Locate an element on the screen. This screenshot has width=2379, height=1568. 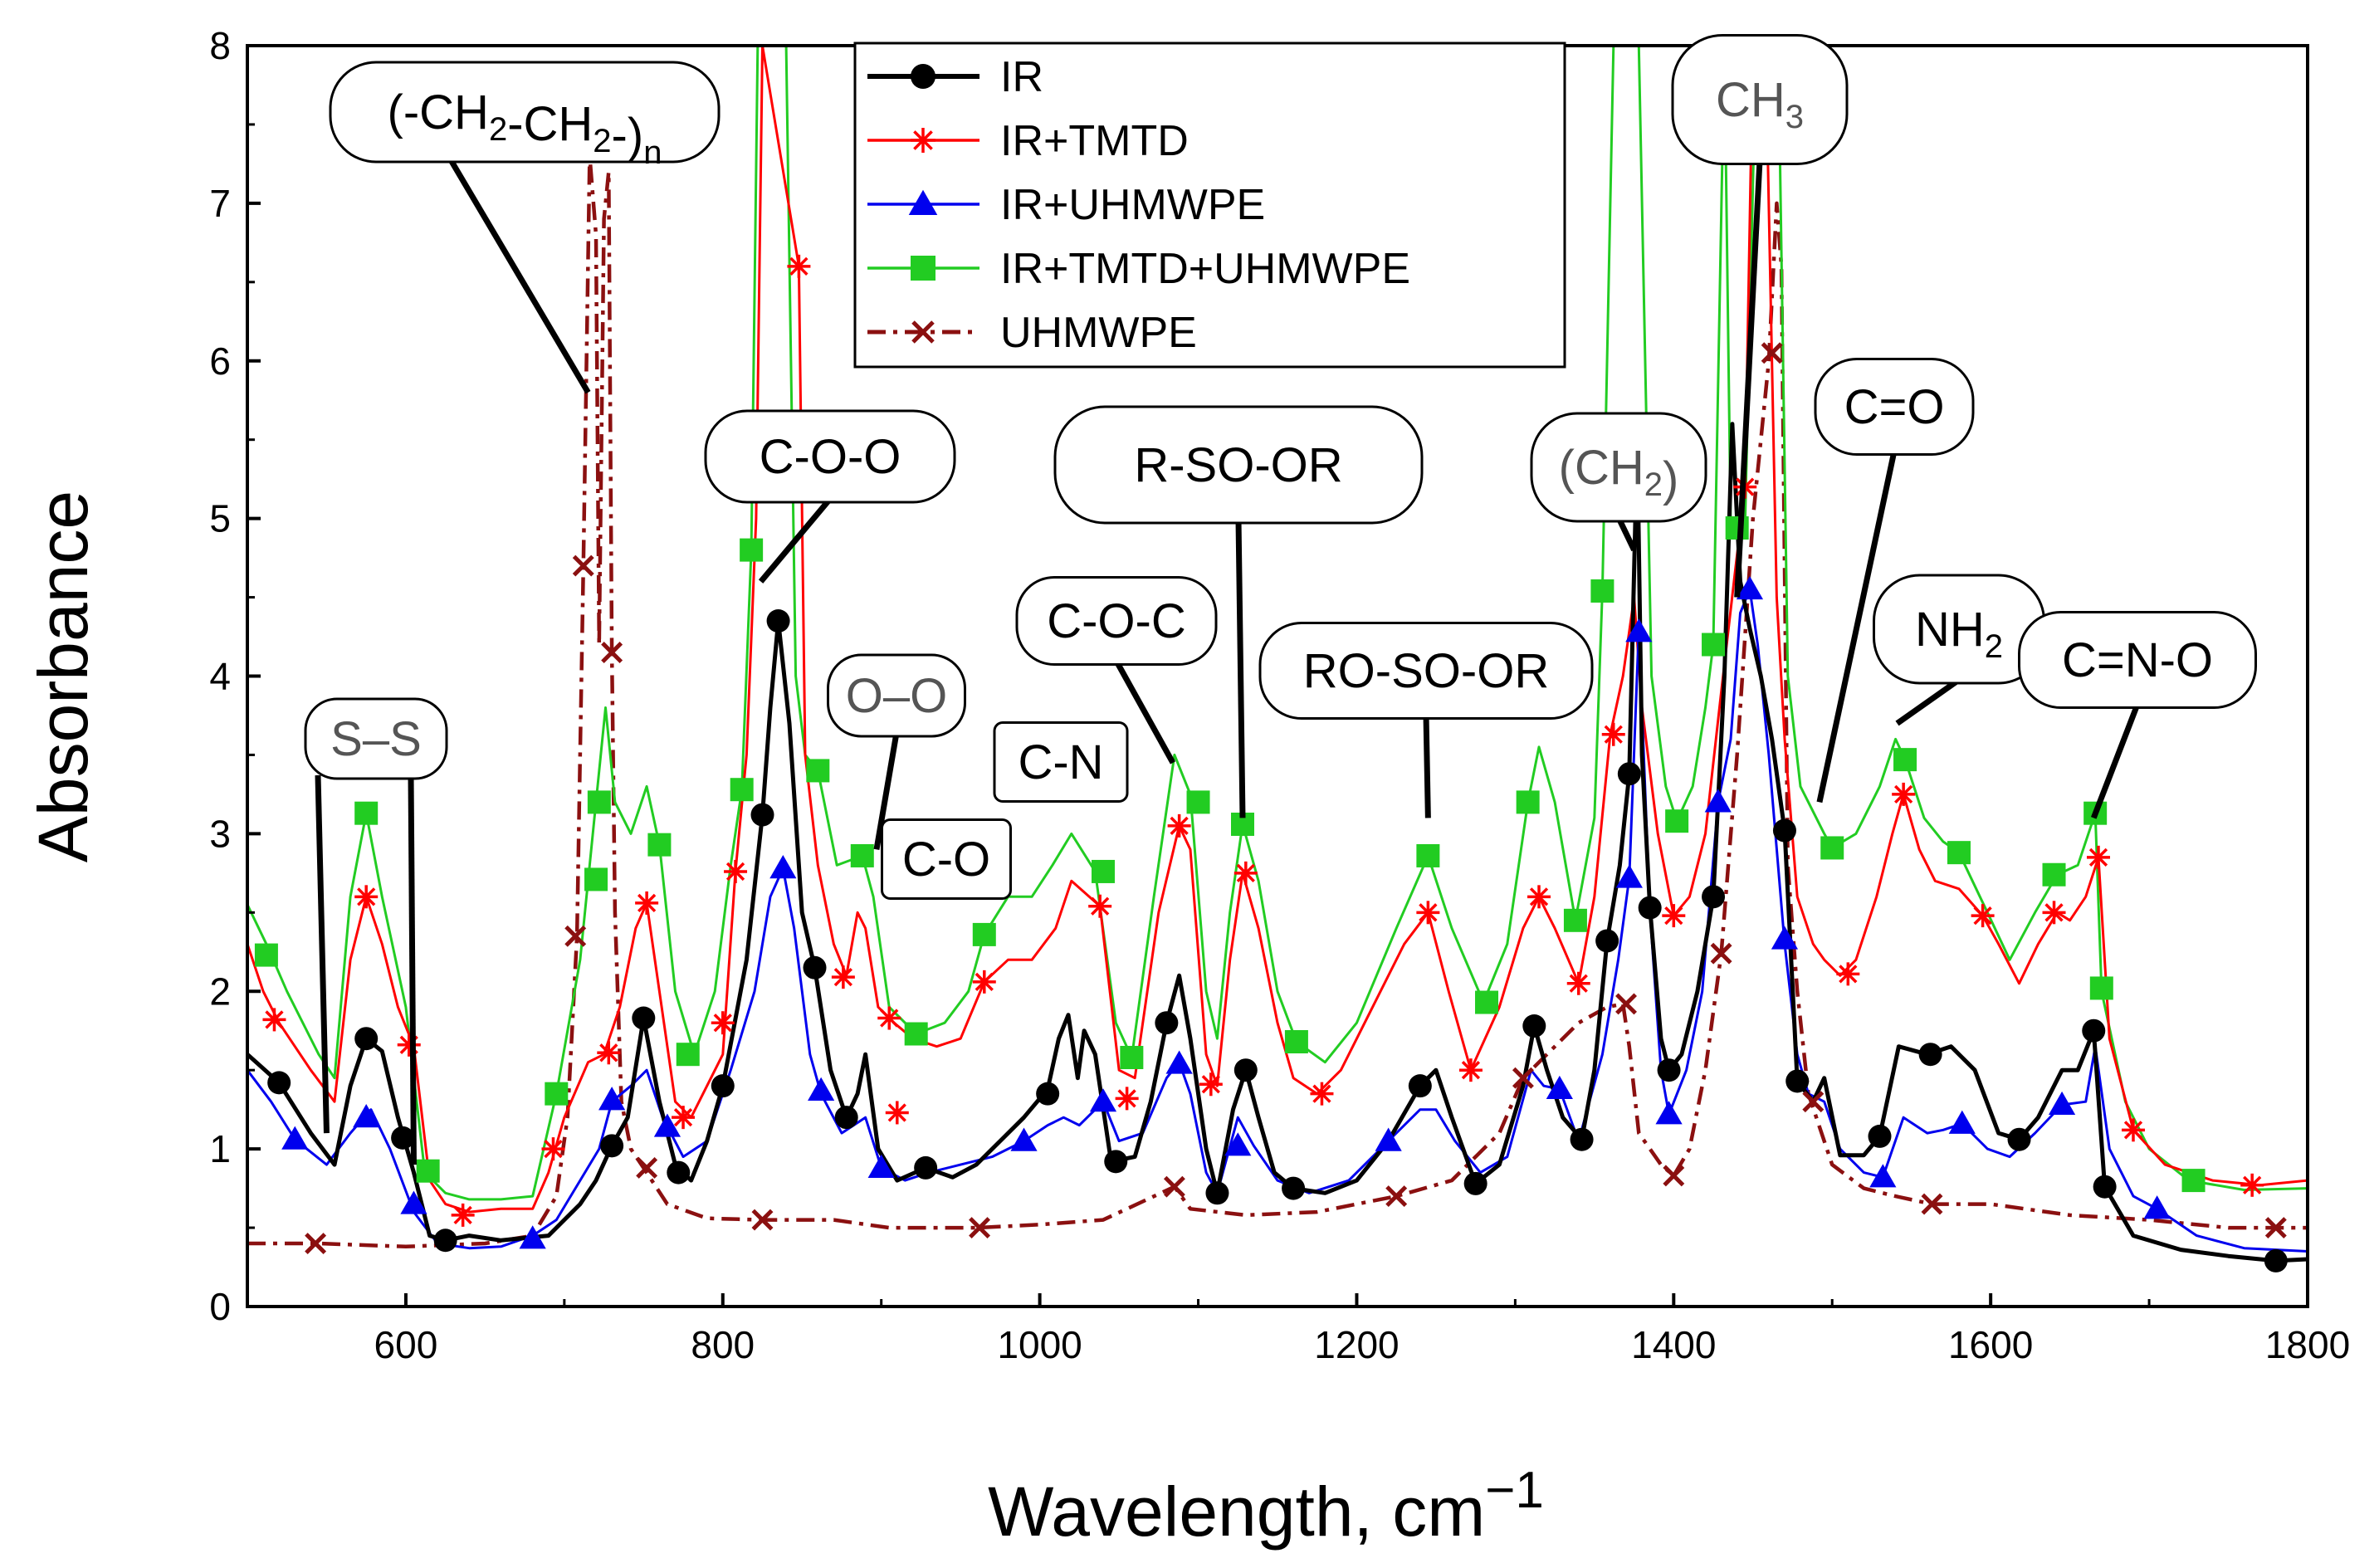
legend-entry: IR+TMTD is located at coordinates (1028, 141).